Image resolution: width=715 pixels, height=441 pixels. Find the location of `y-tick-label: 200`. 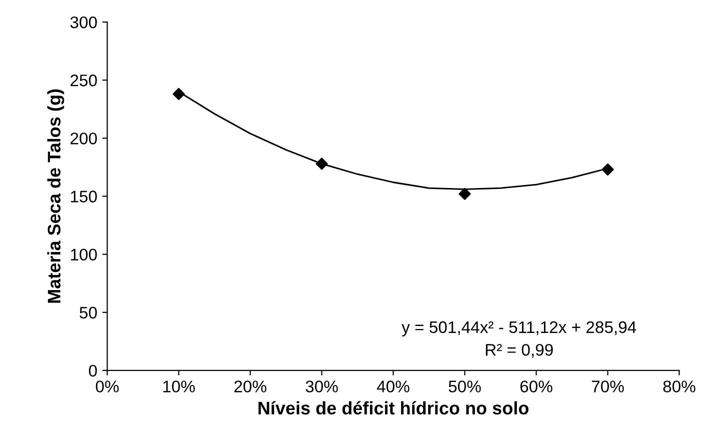

y-tick-label: 200 is located at coordinates (83, 138).